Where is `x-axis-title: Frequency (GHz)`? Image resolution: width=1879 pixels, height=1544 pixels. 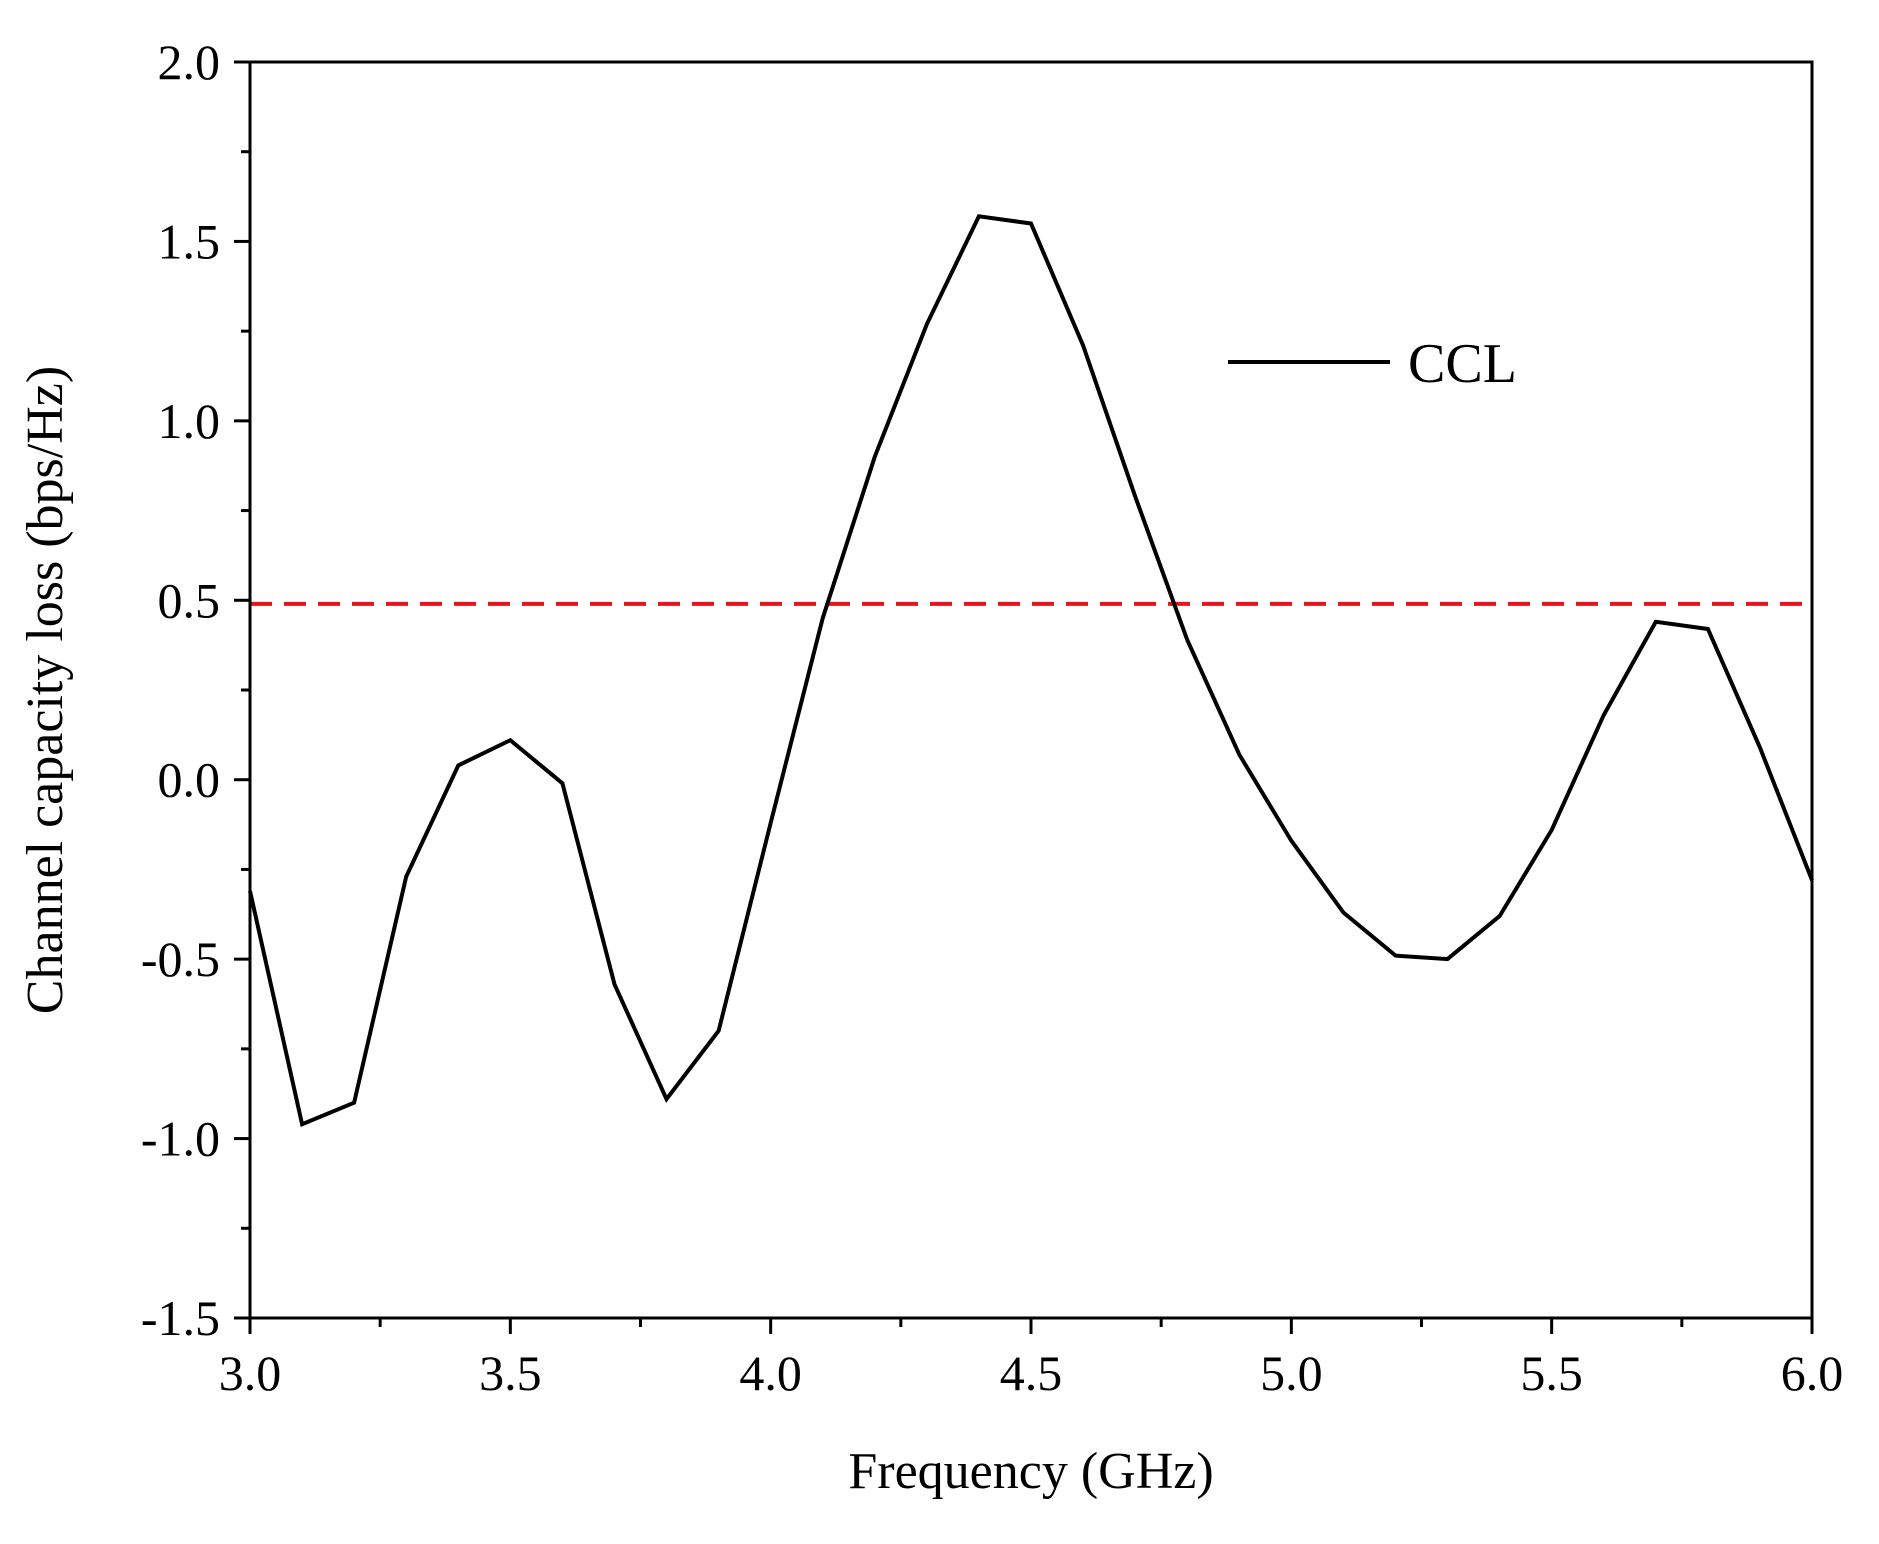
x-axis-title: Frequency (GHz) is located at coordinates (1030, 1471).